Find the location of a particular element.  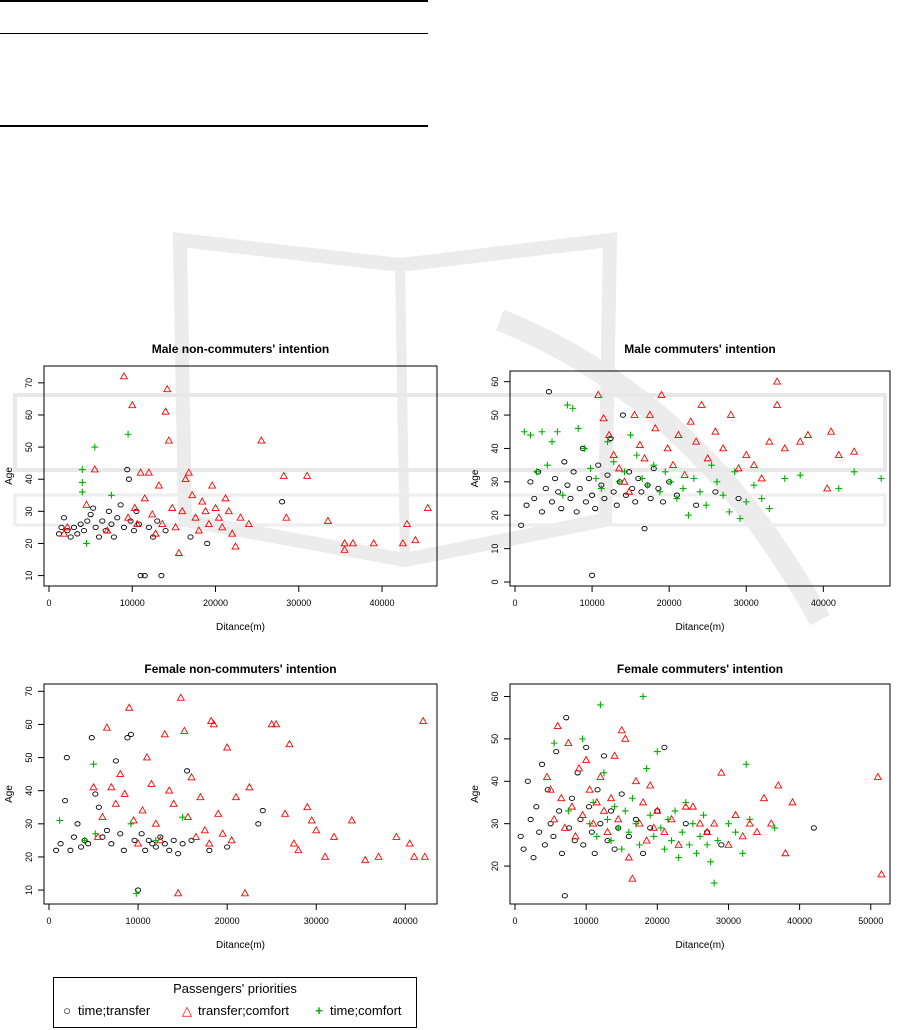

y-axis-label: Age is located at coordinates (9, 794).